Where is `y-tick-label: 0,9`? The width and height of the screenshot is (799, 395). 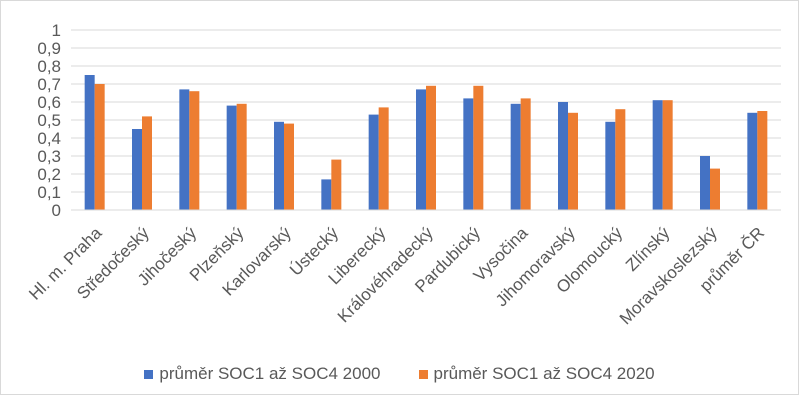
y-tick-label: 0,9 is located at coordinates (49, 48).